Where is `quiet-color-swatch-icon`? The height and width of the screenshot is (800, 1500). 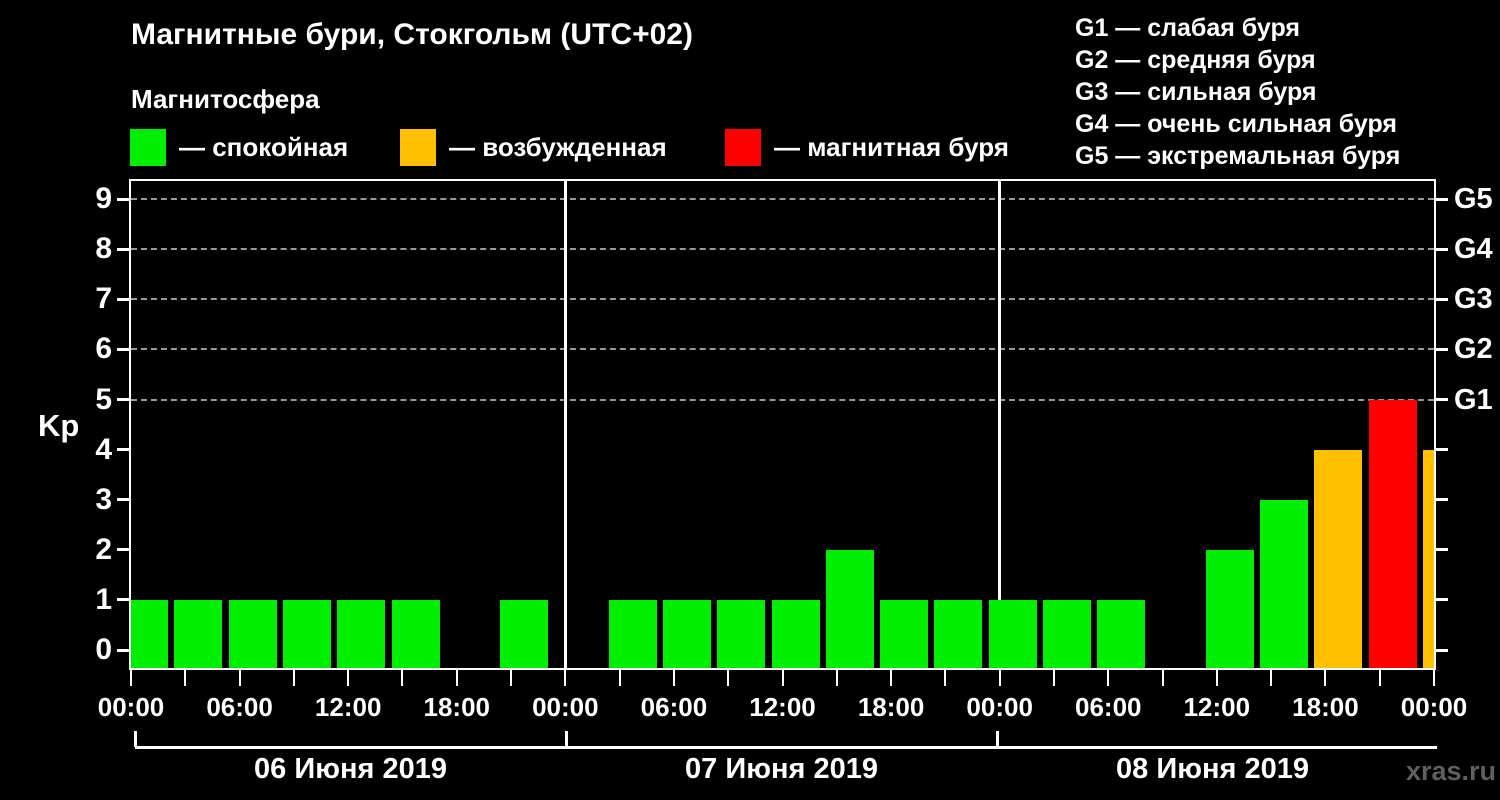
quiet-color-swatch-icon is located at coordinates (148, 147).